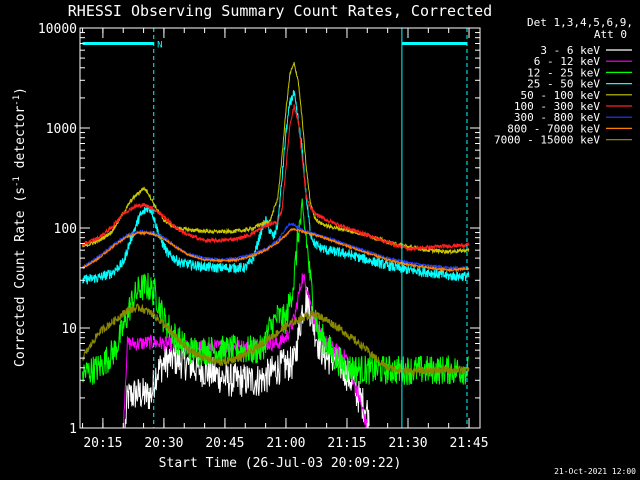 The image size is (640, 480). Describe the element at coordinates (57, 29) in the screenshot. I see `y-tick-label: 10000` at that location.